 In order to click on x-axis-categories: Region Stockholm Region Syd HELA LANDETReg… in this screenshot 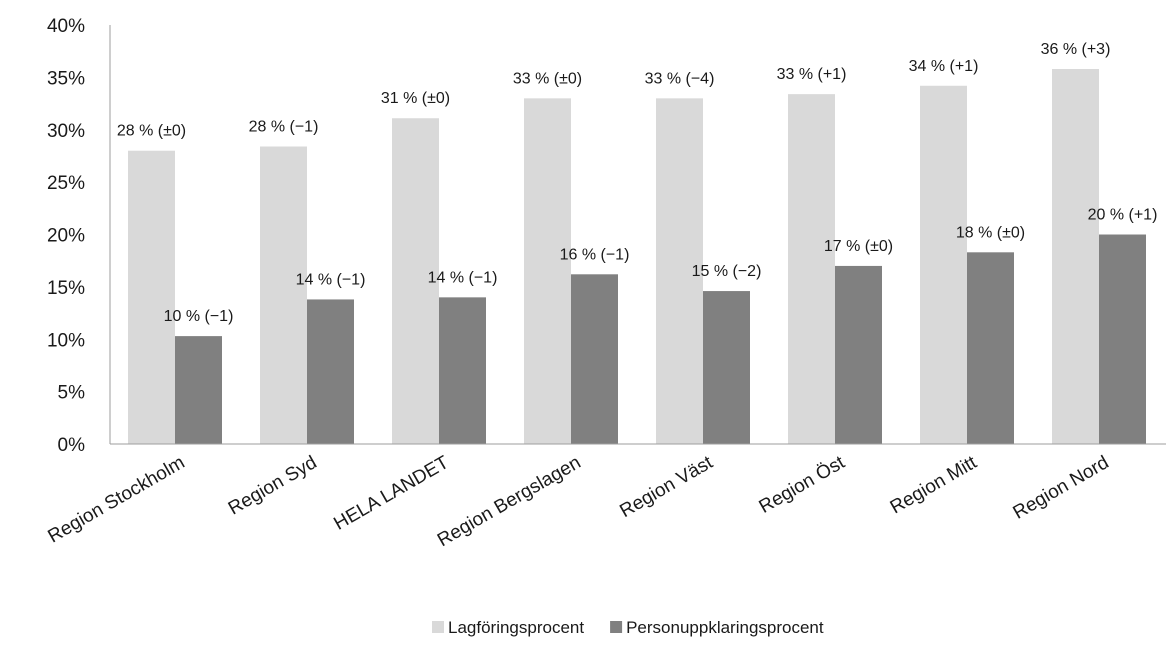, I will do `click(578, 501)`.